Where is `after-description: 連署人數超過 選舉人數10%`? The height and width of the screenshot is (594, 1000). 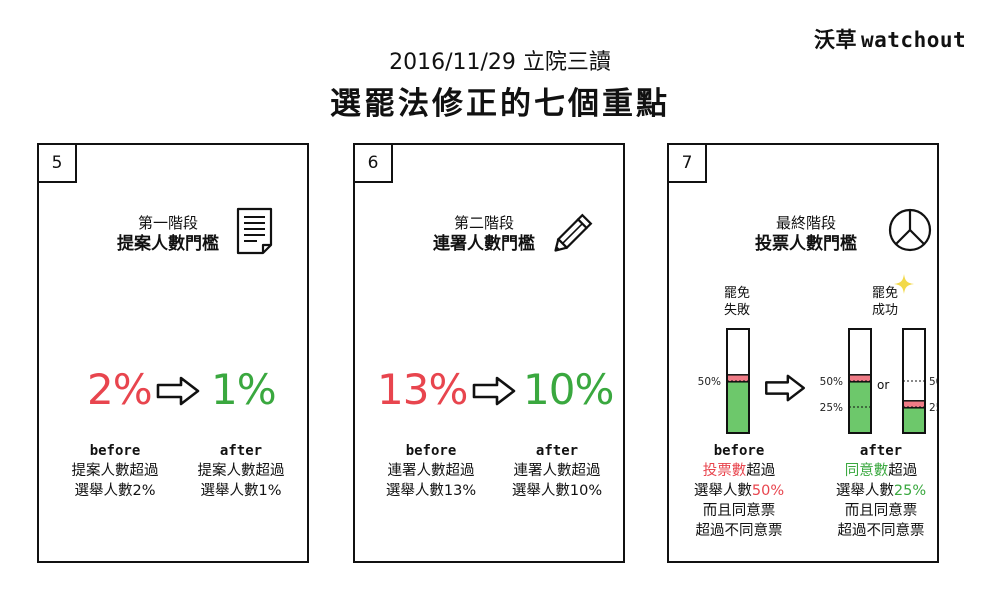
after-description: 連署人數超過 選舉人數10% is located at coordinates (557, 481).